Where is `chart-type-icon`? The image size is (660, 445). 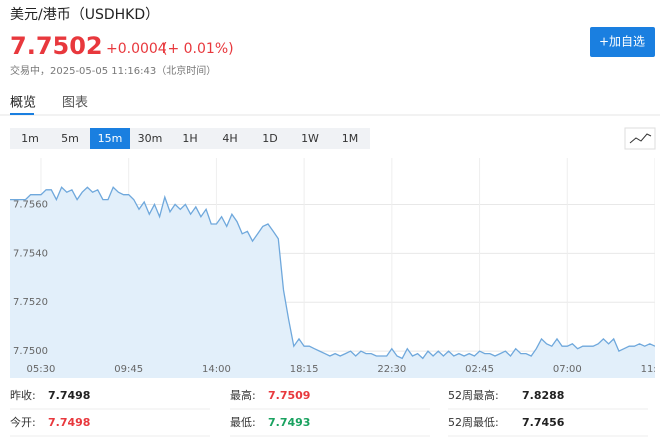 chart-type-icon is located at coordinates (640, 138).